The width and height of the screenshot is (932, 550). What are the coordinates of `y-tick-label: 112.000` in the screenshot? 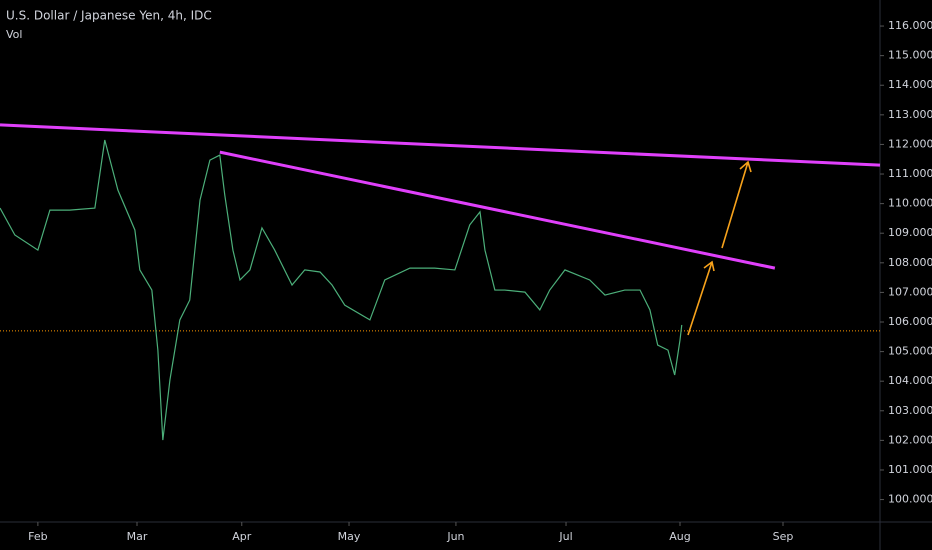 It's located at (910, 143).